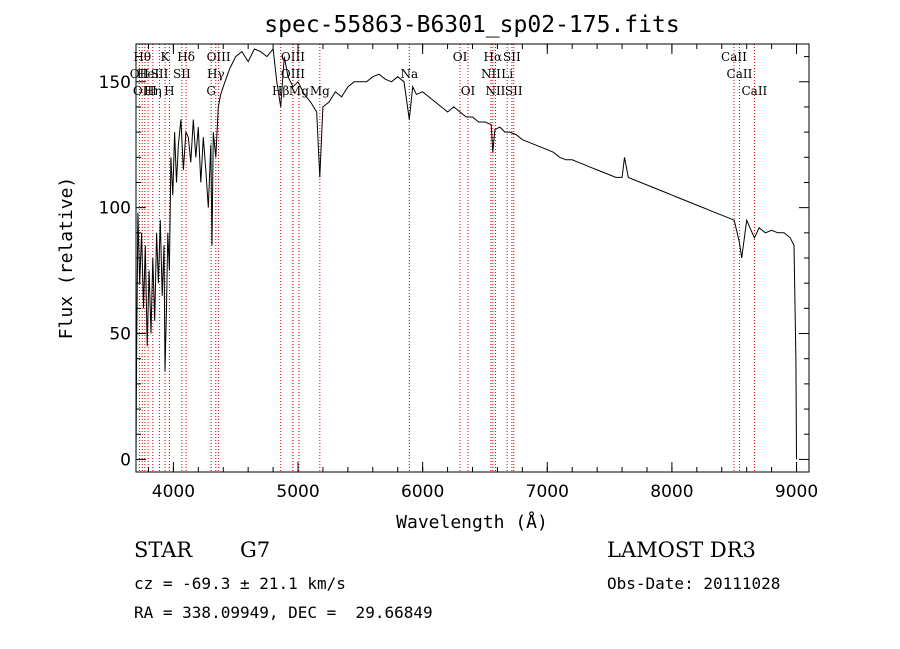 This screenshot has height=649, width=900. Describe the element at coordinates (211, 91) in the screenshot. I see `line-marker-label: G` at that location.